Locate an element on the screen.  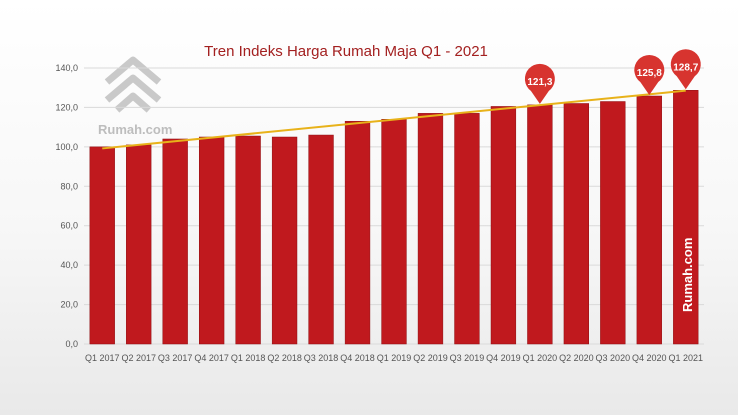
x-tick-label: Q1 2018 is located at coordinates (248, 358).